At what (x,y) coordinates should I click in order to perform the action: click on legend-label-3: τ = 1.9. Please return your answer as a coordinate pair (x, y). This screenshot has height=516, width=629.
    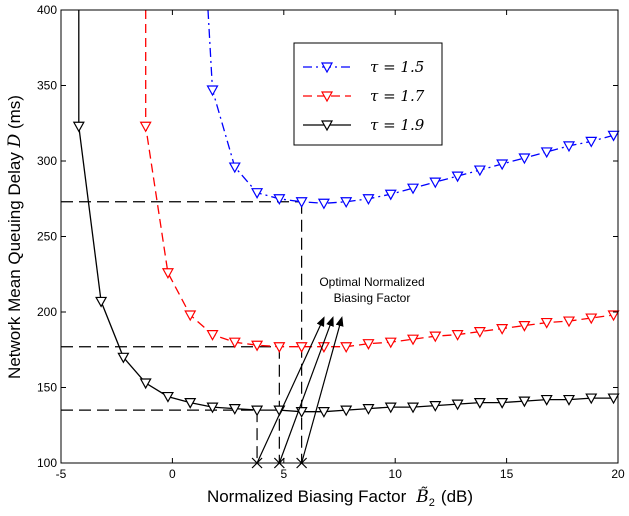
    Looking at the image, I should click on (397, 125).